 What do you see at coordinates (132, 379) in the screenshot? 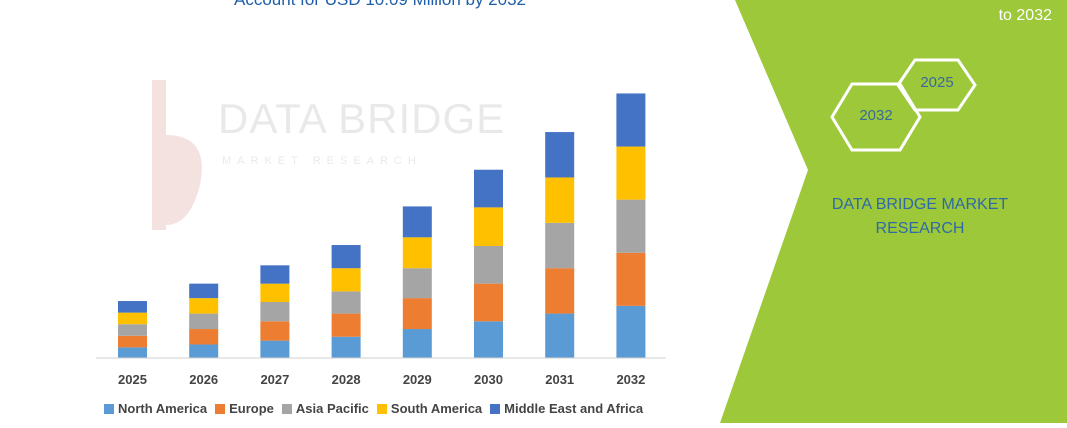
I see `x-tick-label: 2025` at bounding box center [132, 379].